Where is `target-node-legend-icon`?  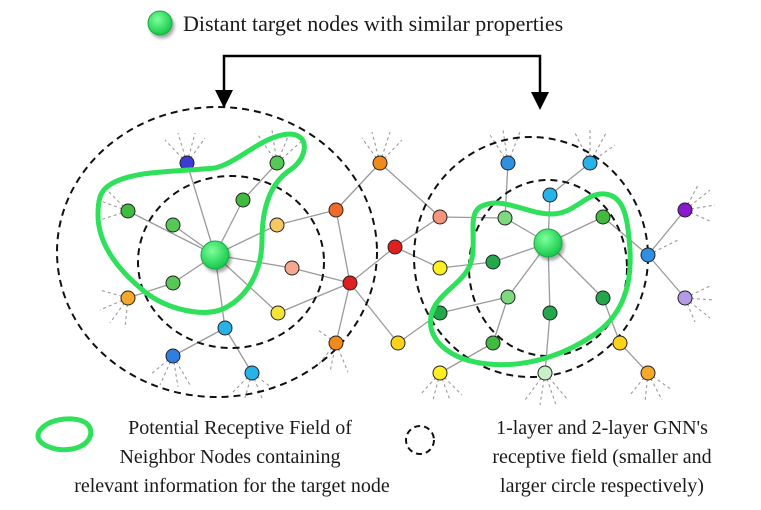 target-node-legend-icon is located at coordinates (160, 23).